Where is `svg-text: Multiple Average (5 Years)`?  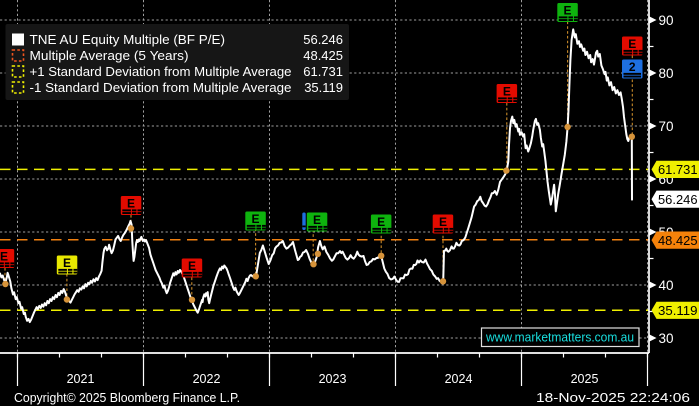 svg-text: Multiple Average (5 Years) is located at coordinates (109, 55).